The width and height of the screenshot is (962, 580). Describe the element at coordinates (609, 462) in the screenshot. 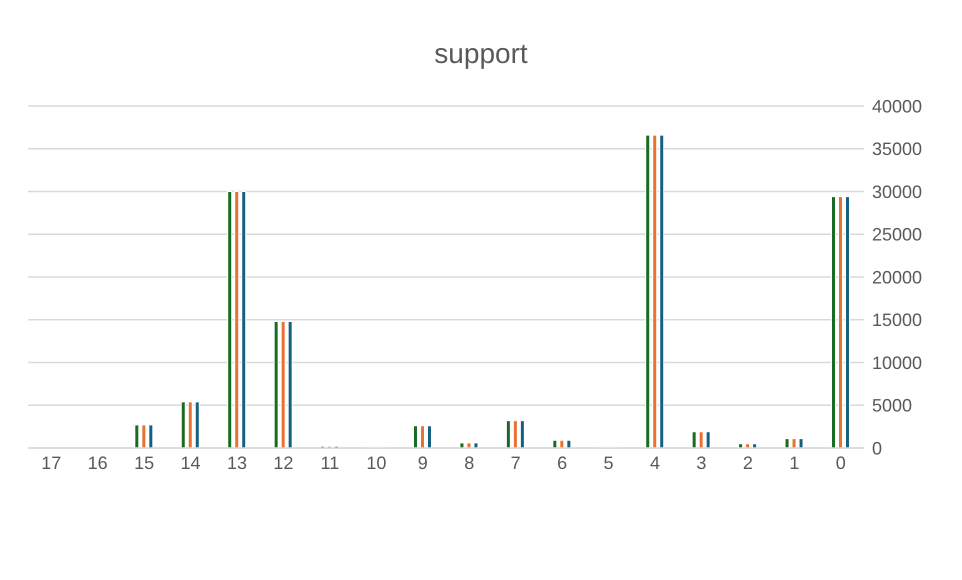

I see `x-tick-label: 5` at that location.